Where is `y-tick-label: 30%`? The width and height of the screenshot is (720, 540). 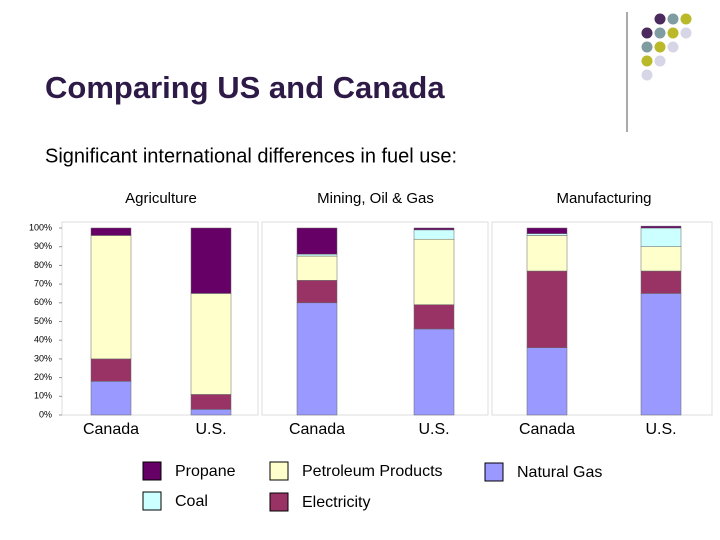 y-tick-label: 30% is located at coordinates (43, 358).